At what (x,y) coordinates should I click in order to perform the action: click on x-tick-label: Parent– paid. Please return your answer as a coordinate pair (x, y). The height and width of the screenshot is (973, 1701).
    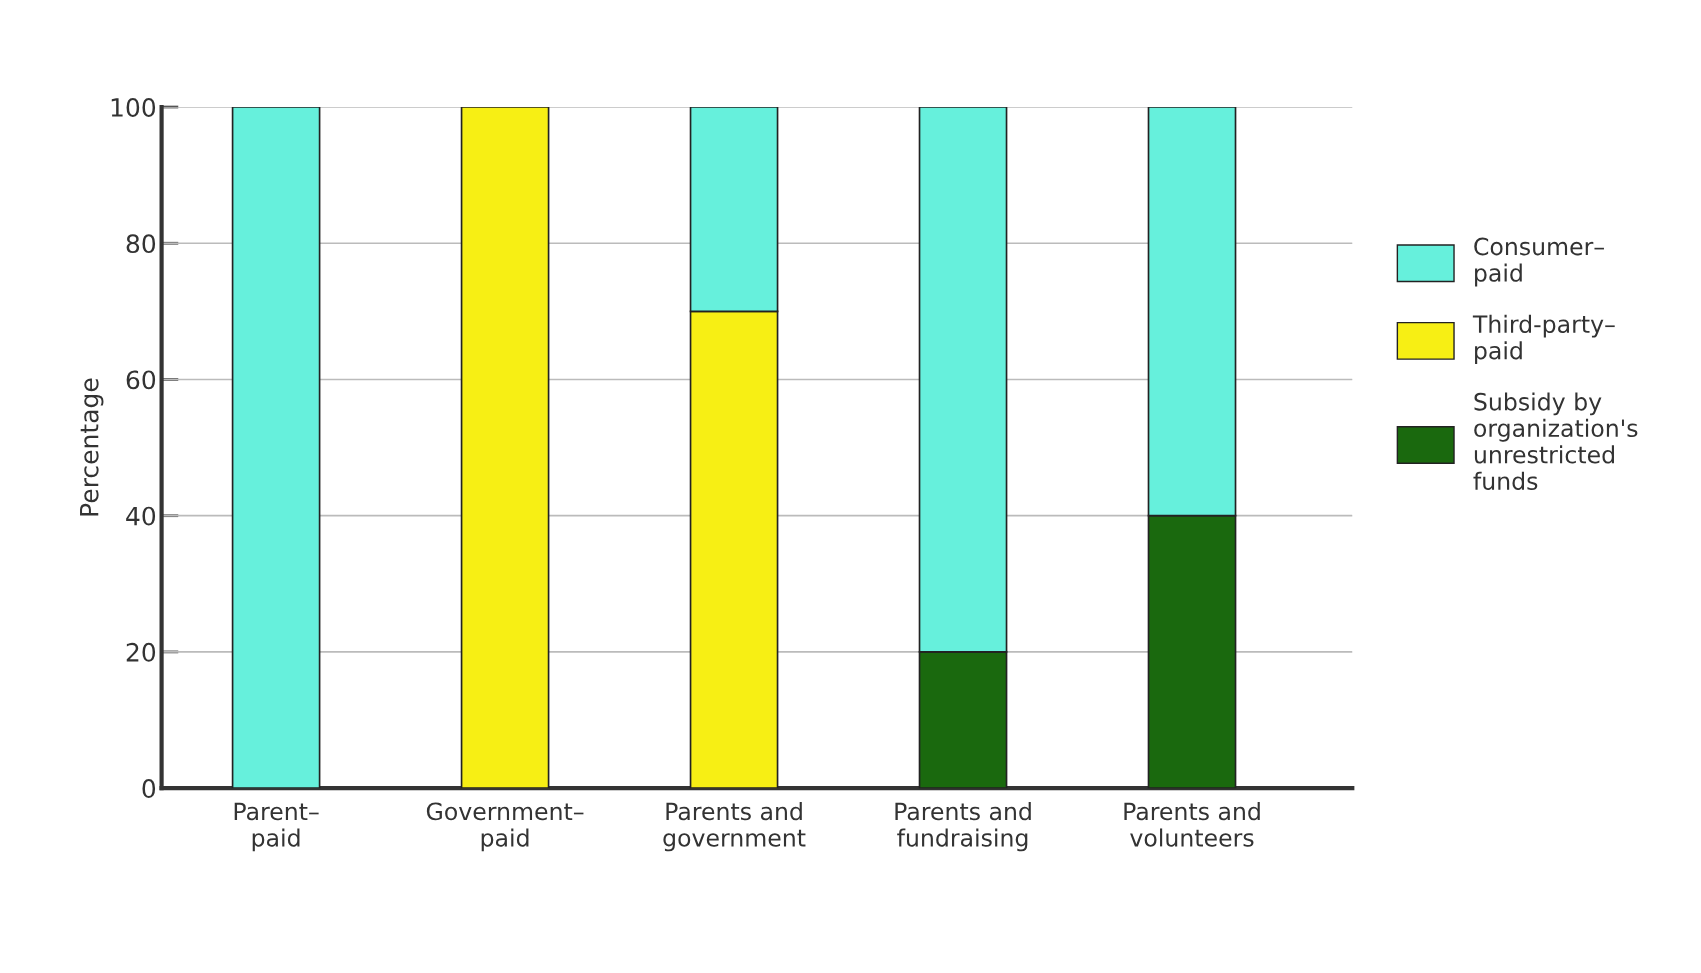
    Looking at the image, I should click on (276, 827).